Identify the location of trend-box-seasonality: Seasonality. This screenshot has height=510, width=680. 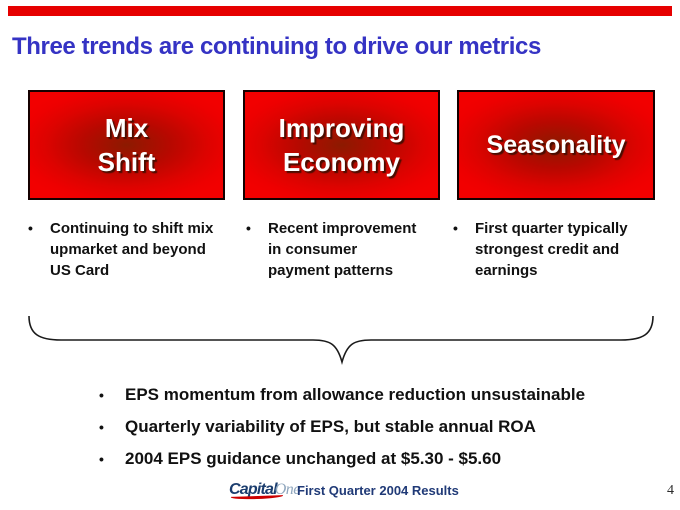
(556, 145).